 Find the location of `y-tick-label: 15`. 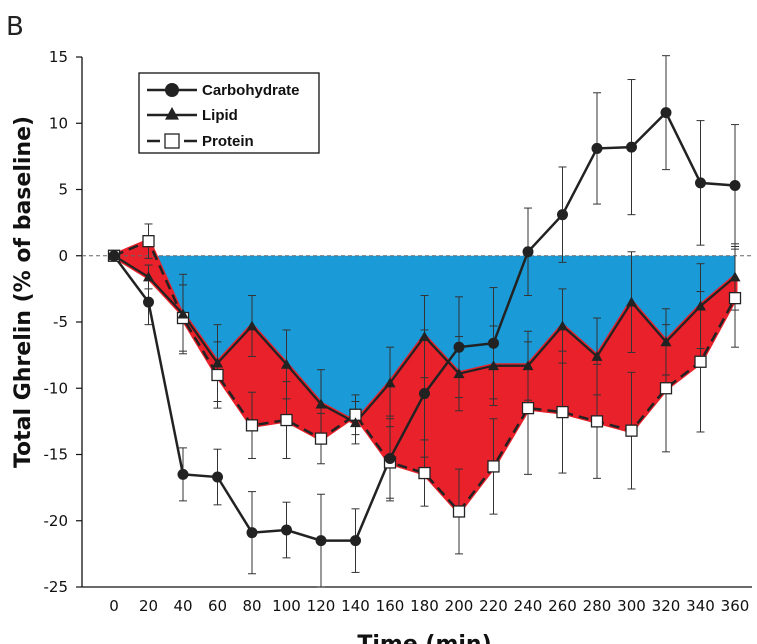

y-tick-label: 15 is located at coordinates (58, 57).